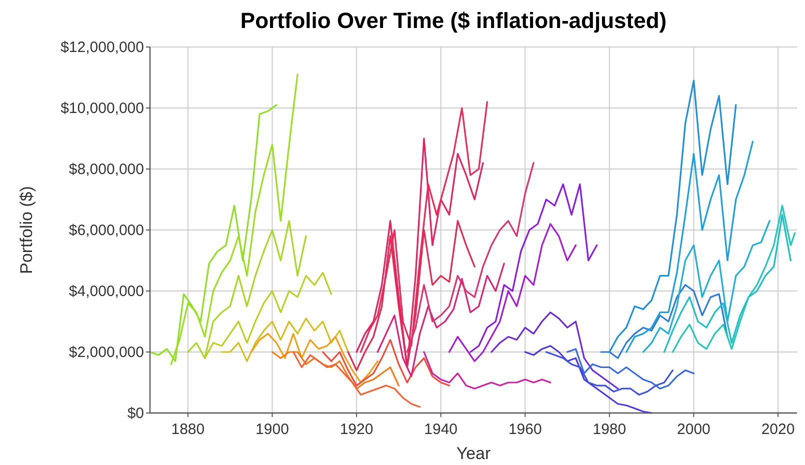  I want to click on x-tick-label: 1880, so click(188, 429).